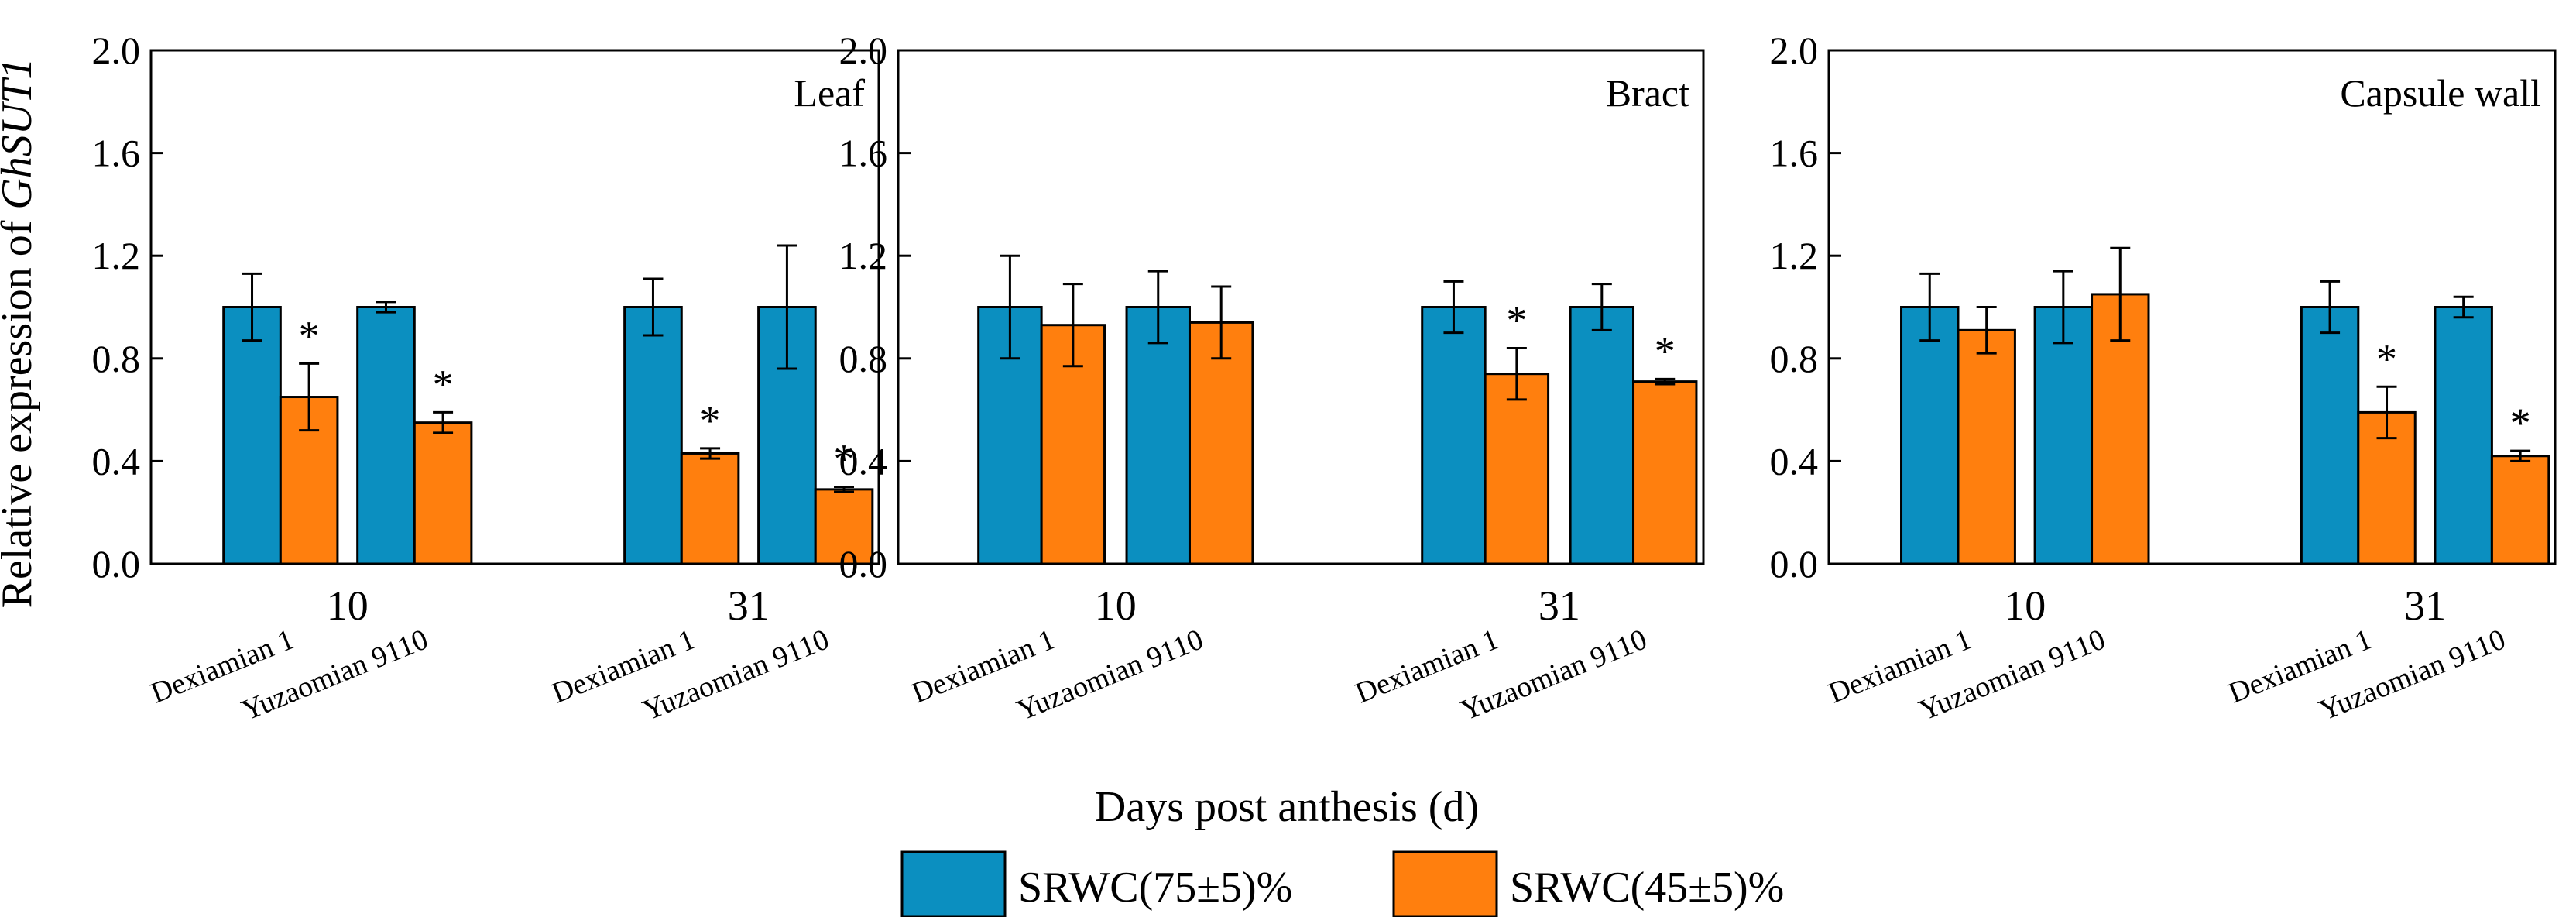 This screenshot has width=2576, height=917. What do you see at coordinates (829, 93) in the screenshot?
I see `panel-title: Leaf` at bounding box center [829, 93].